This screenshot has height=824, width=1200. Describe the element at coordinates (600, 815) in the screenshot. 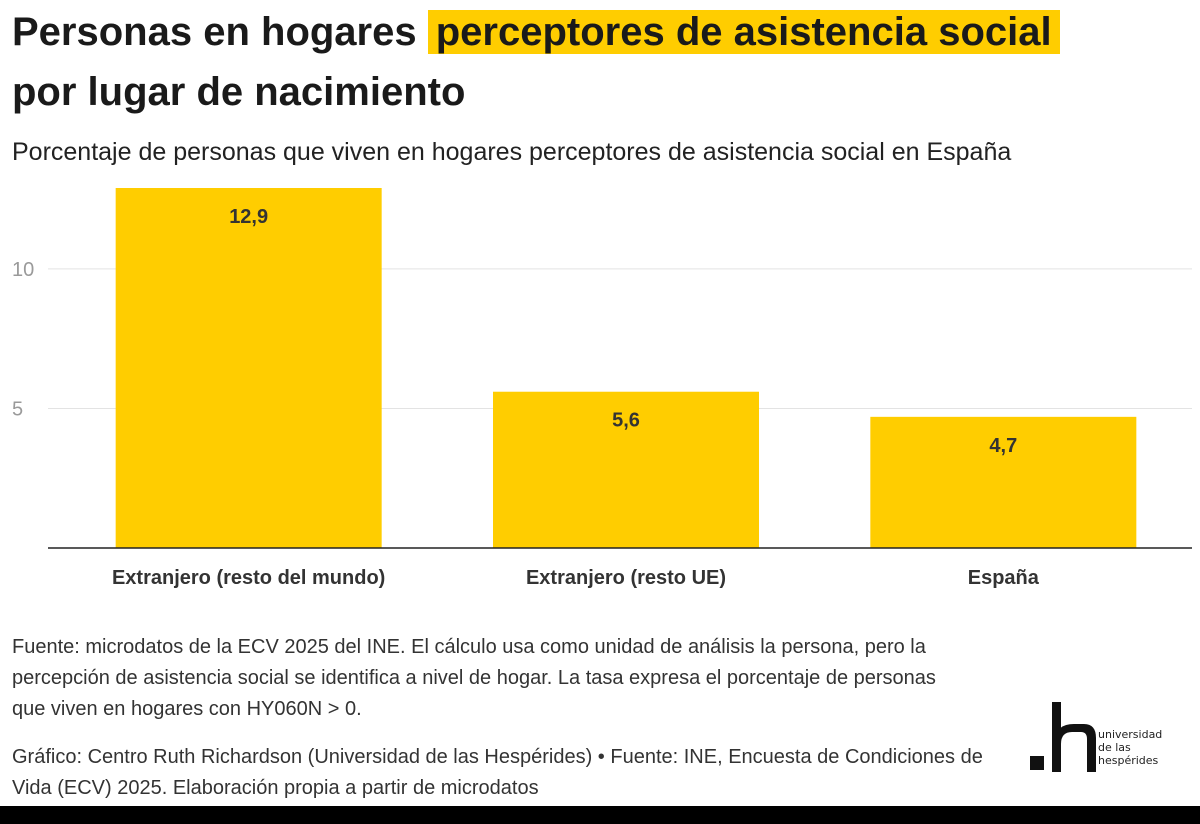

I see `bottom-bar` at that location.